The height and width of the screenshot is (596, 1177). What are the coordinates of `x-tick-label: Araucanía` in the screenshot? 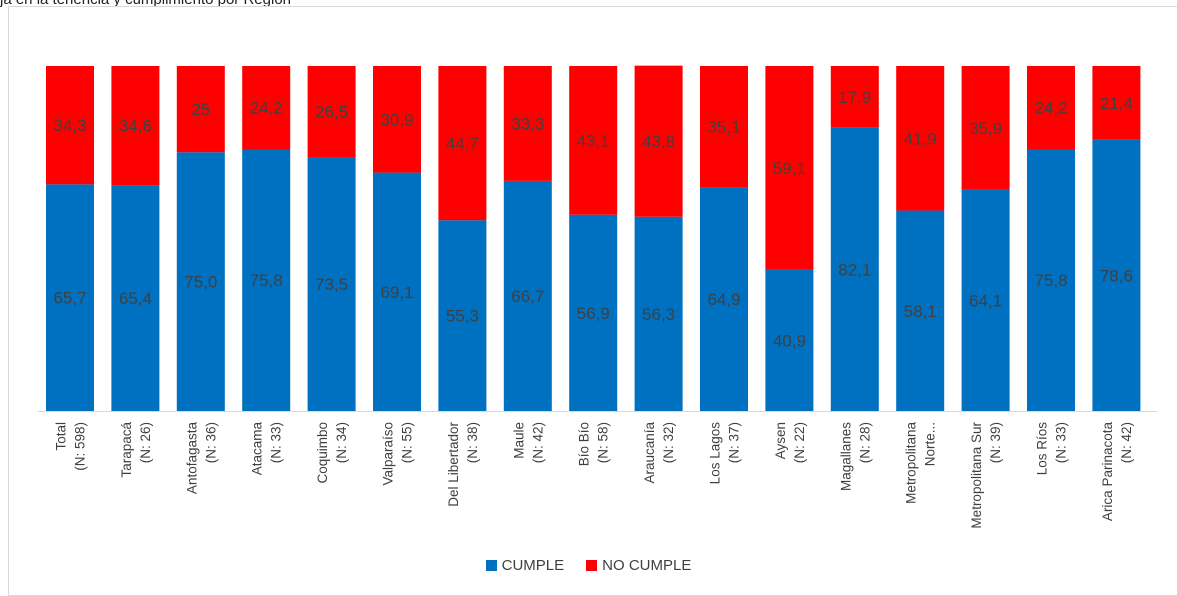 It's located at (649, 453).